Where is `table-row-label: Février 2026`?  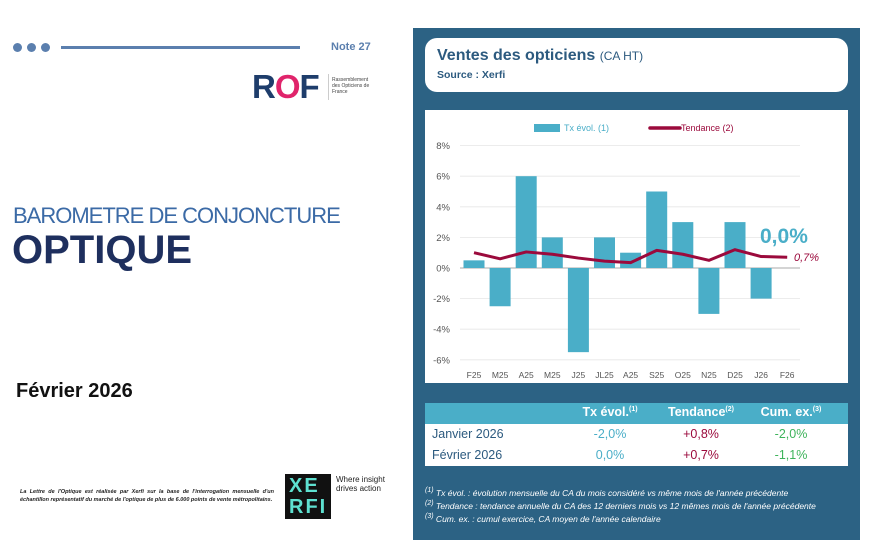 table-row-label: Février 2026 is located at coordinates (467, 455).